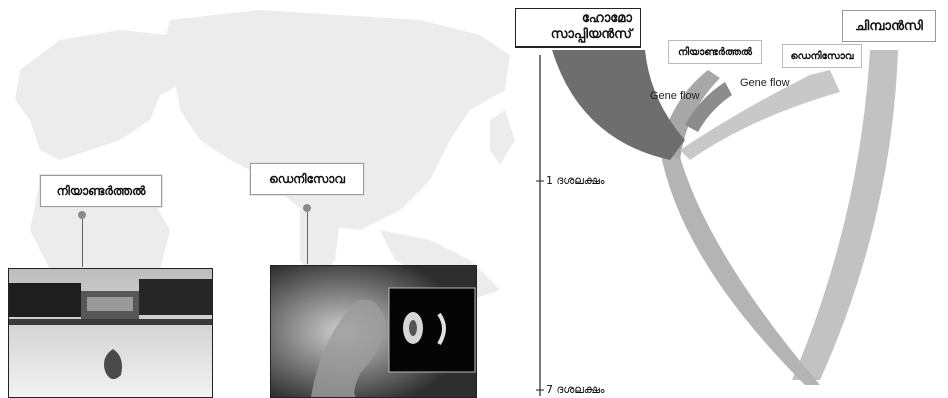 This screenshot has height=398, width=948. I want to click on gene-flow-label-1: Gene flow, so click(675, 96).